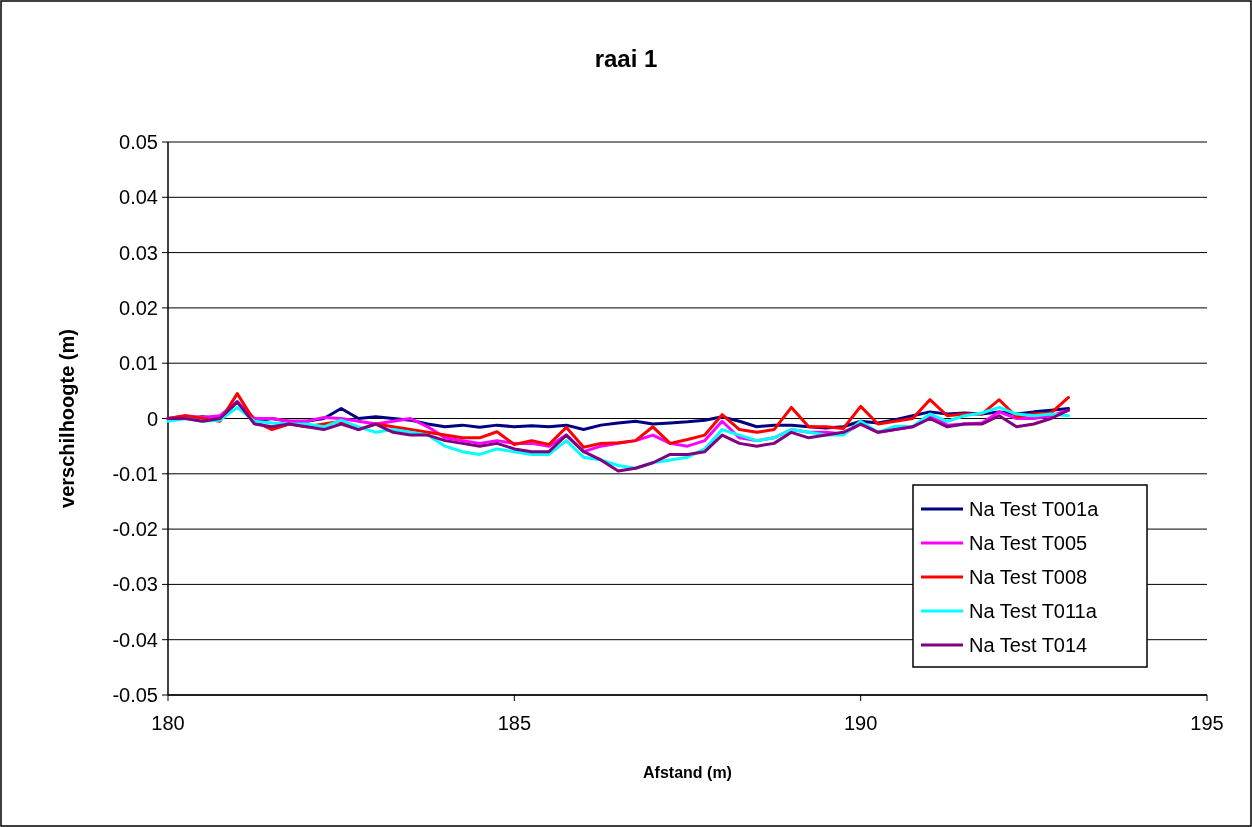 This screenshot has height=827, width=1252. What do you see at coordinates (138, 252) in the screenshot?
I see `y-tick-label: 0.03` at bounding box center [138, 252].